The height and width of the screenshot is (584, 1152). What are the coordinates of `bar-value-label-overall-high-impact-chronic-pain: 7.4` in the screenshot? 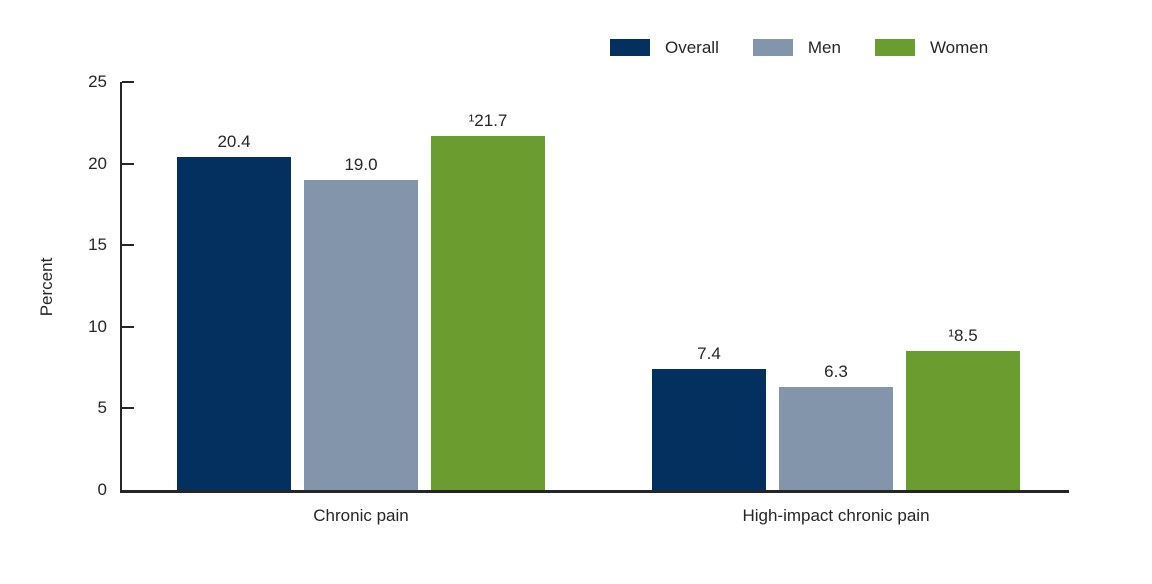 It's located at (709, 353).